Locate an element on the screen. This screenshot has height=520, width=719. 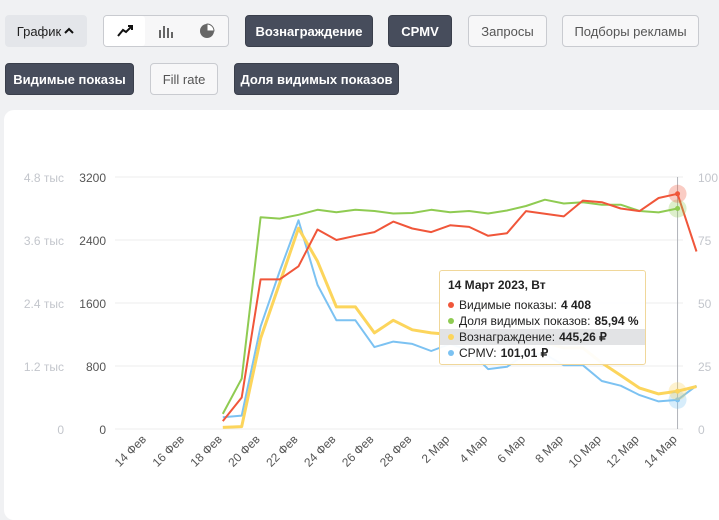
metric-button-fill-rate: Fill rate is located at coordinates (184, 79).